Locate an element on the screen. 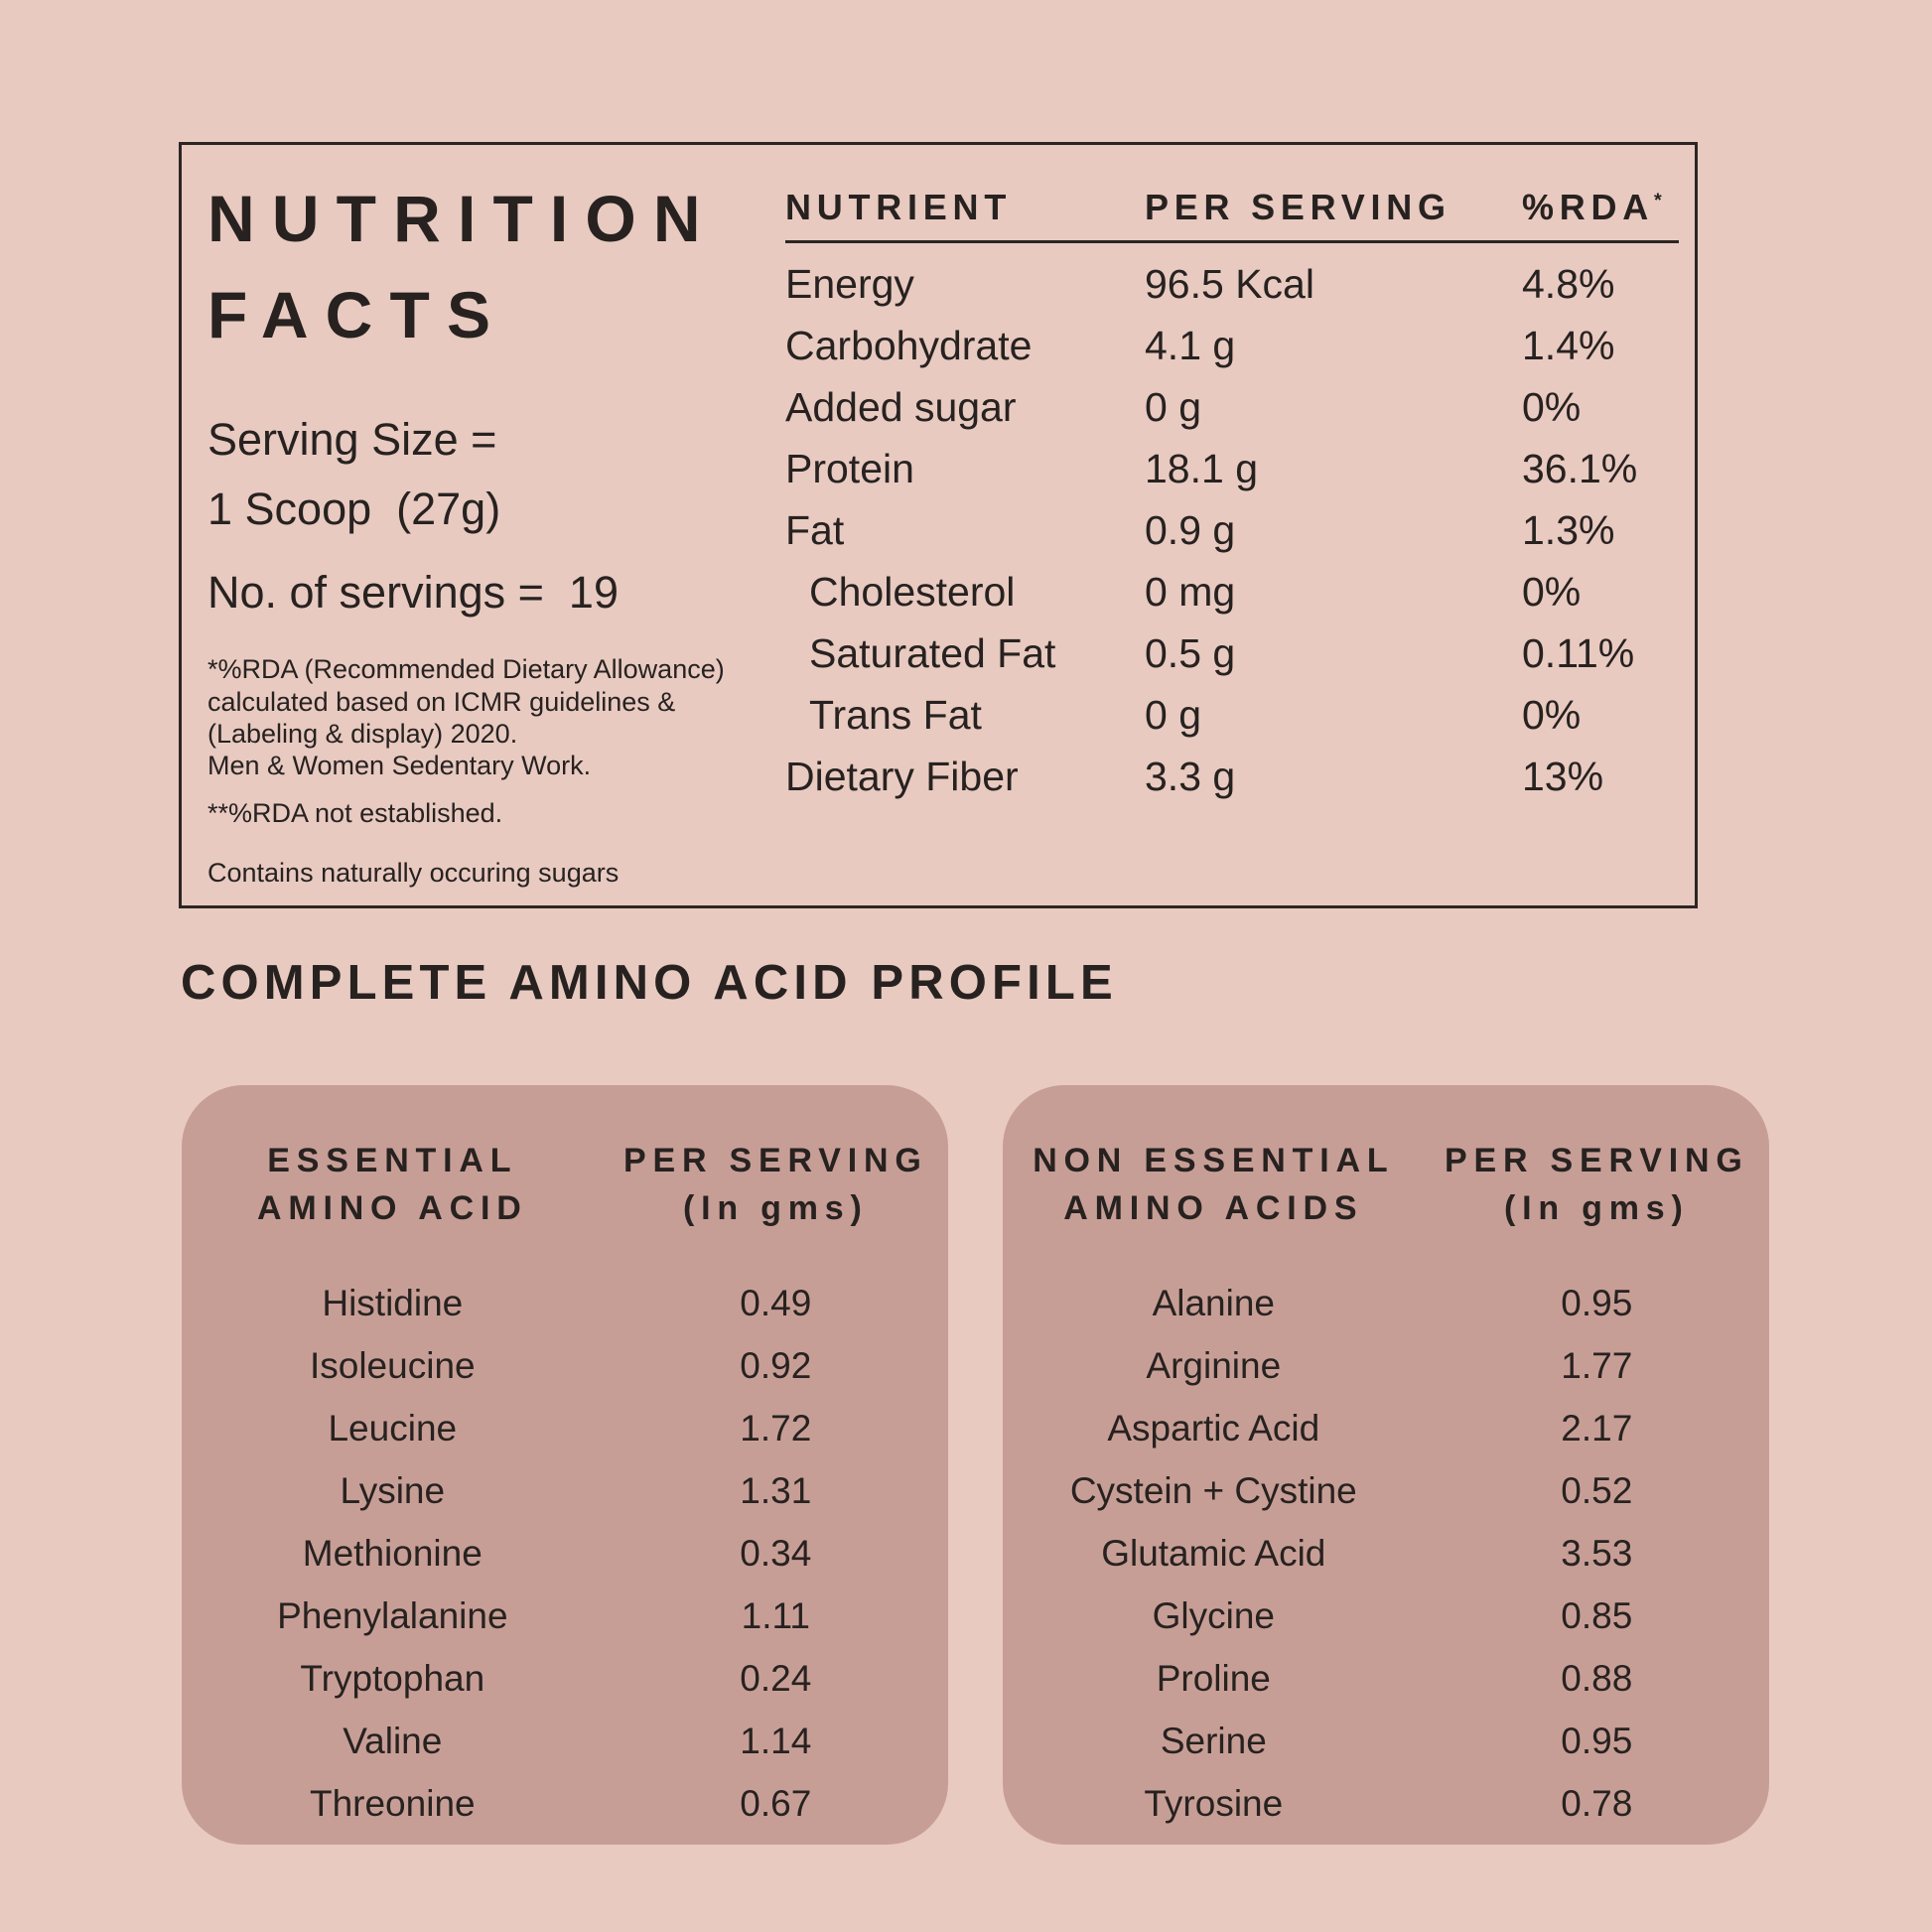  nutrient-table-header: NUTRIENT PER SERVING %RDA* is located at coordinates (1233, 208).